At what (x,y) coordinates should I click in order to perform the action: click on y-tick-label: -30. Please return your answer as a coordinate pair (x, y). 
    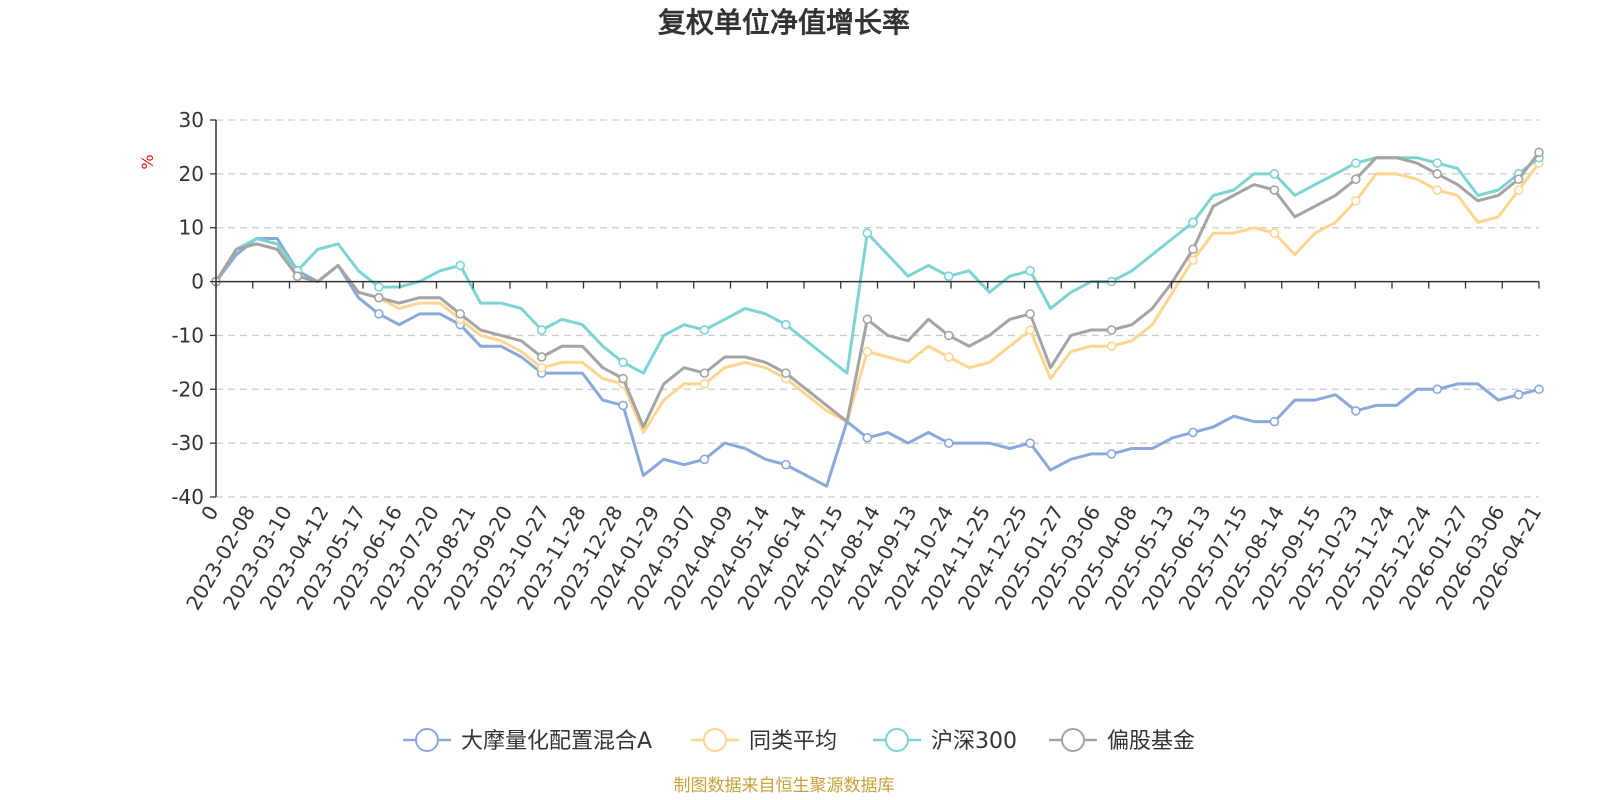
    Looking at the image, I should click on (187, 443).